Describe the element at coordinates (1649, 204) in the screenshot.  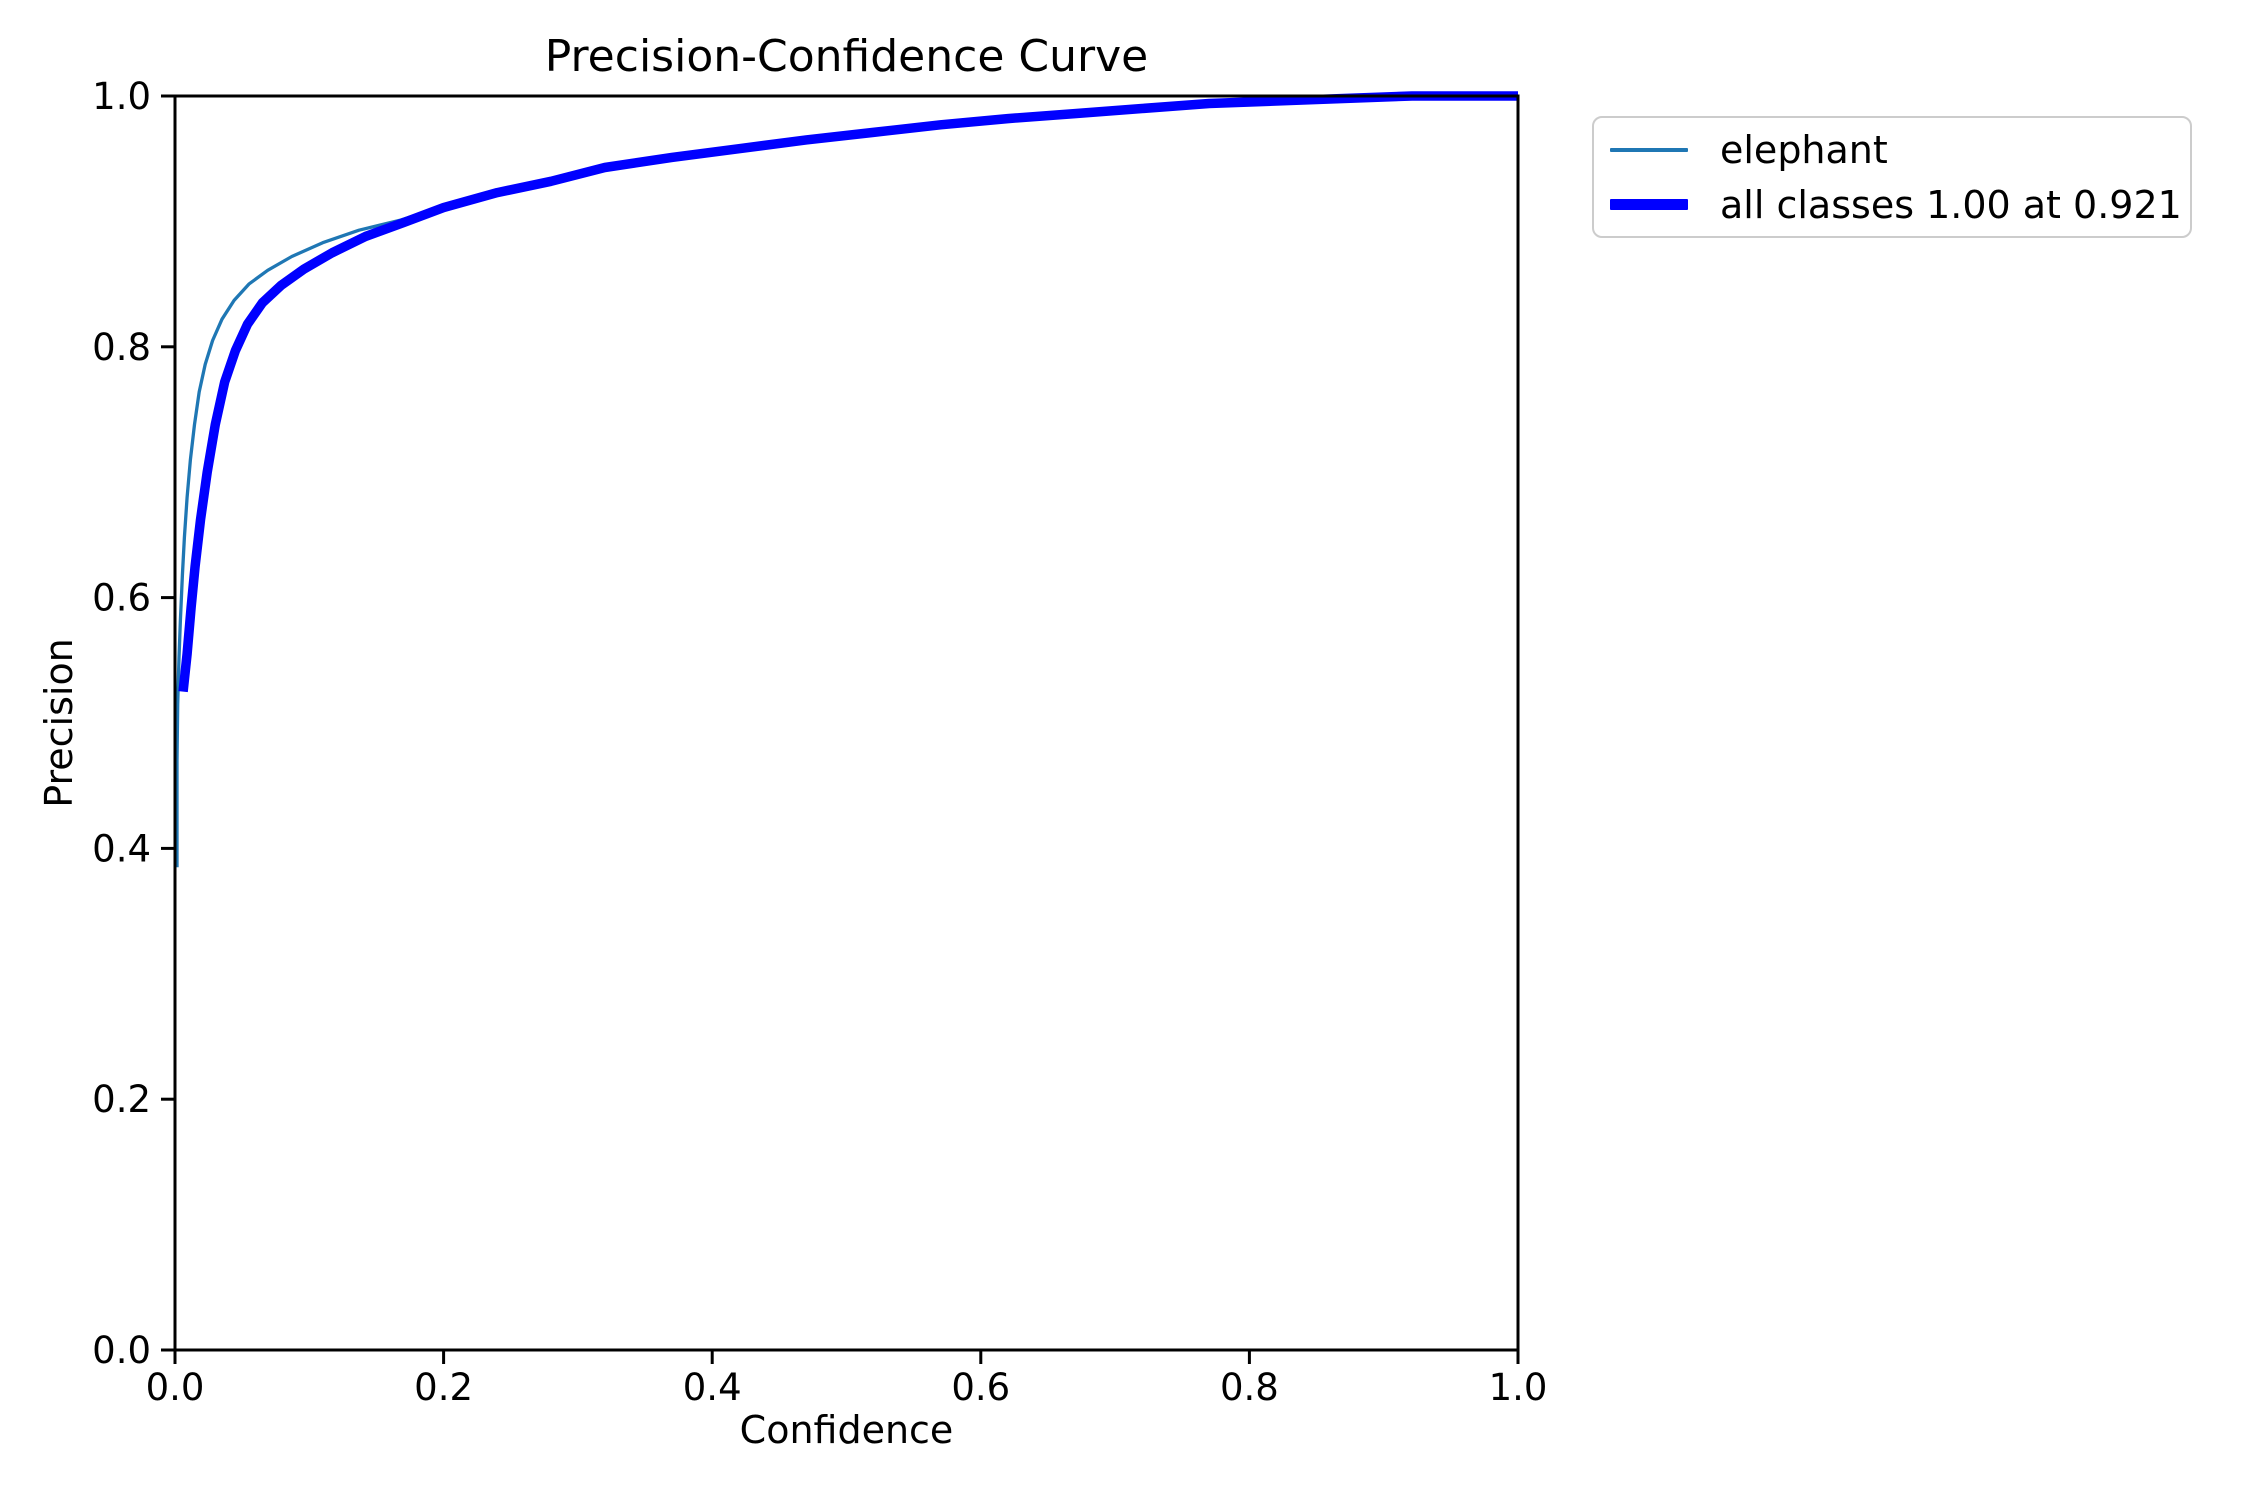
I see `all-classes-line-sample` at that location.